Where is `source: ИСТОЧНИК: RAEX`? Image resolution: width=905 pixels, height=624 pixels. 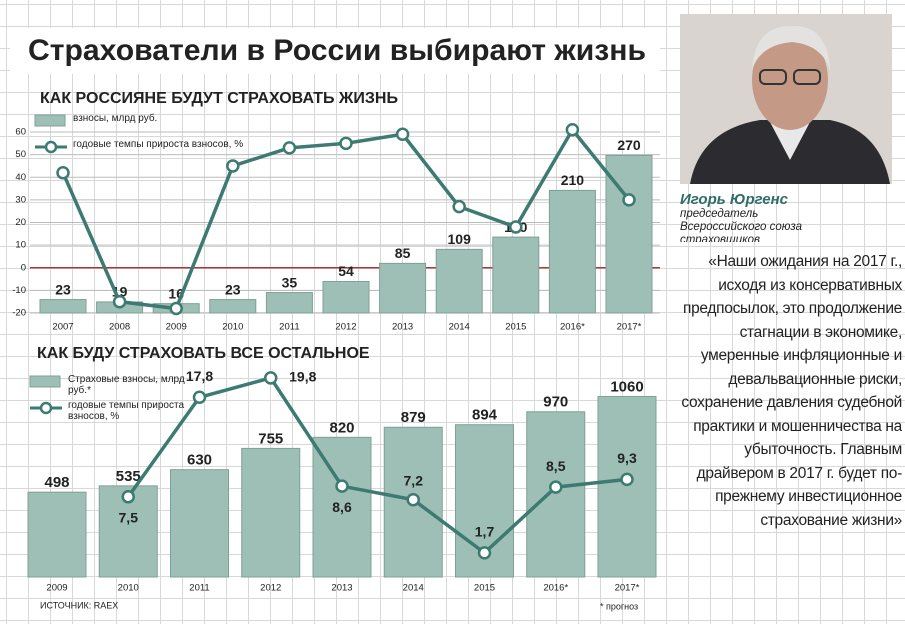 source: ИСТОЧНИК: RAEX is located at coordinates (79, 605).